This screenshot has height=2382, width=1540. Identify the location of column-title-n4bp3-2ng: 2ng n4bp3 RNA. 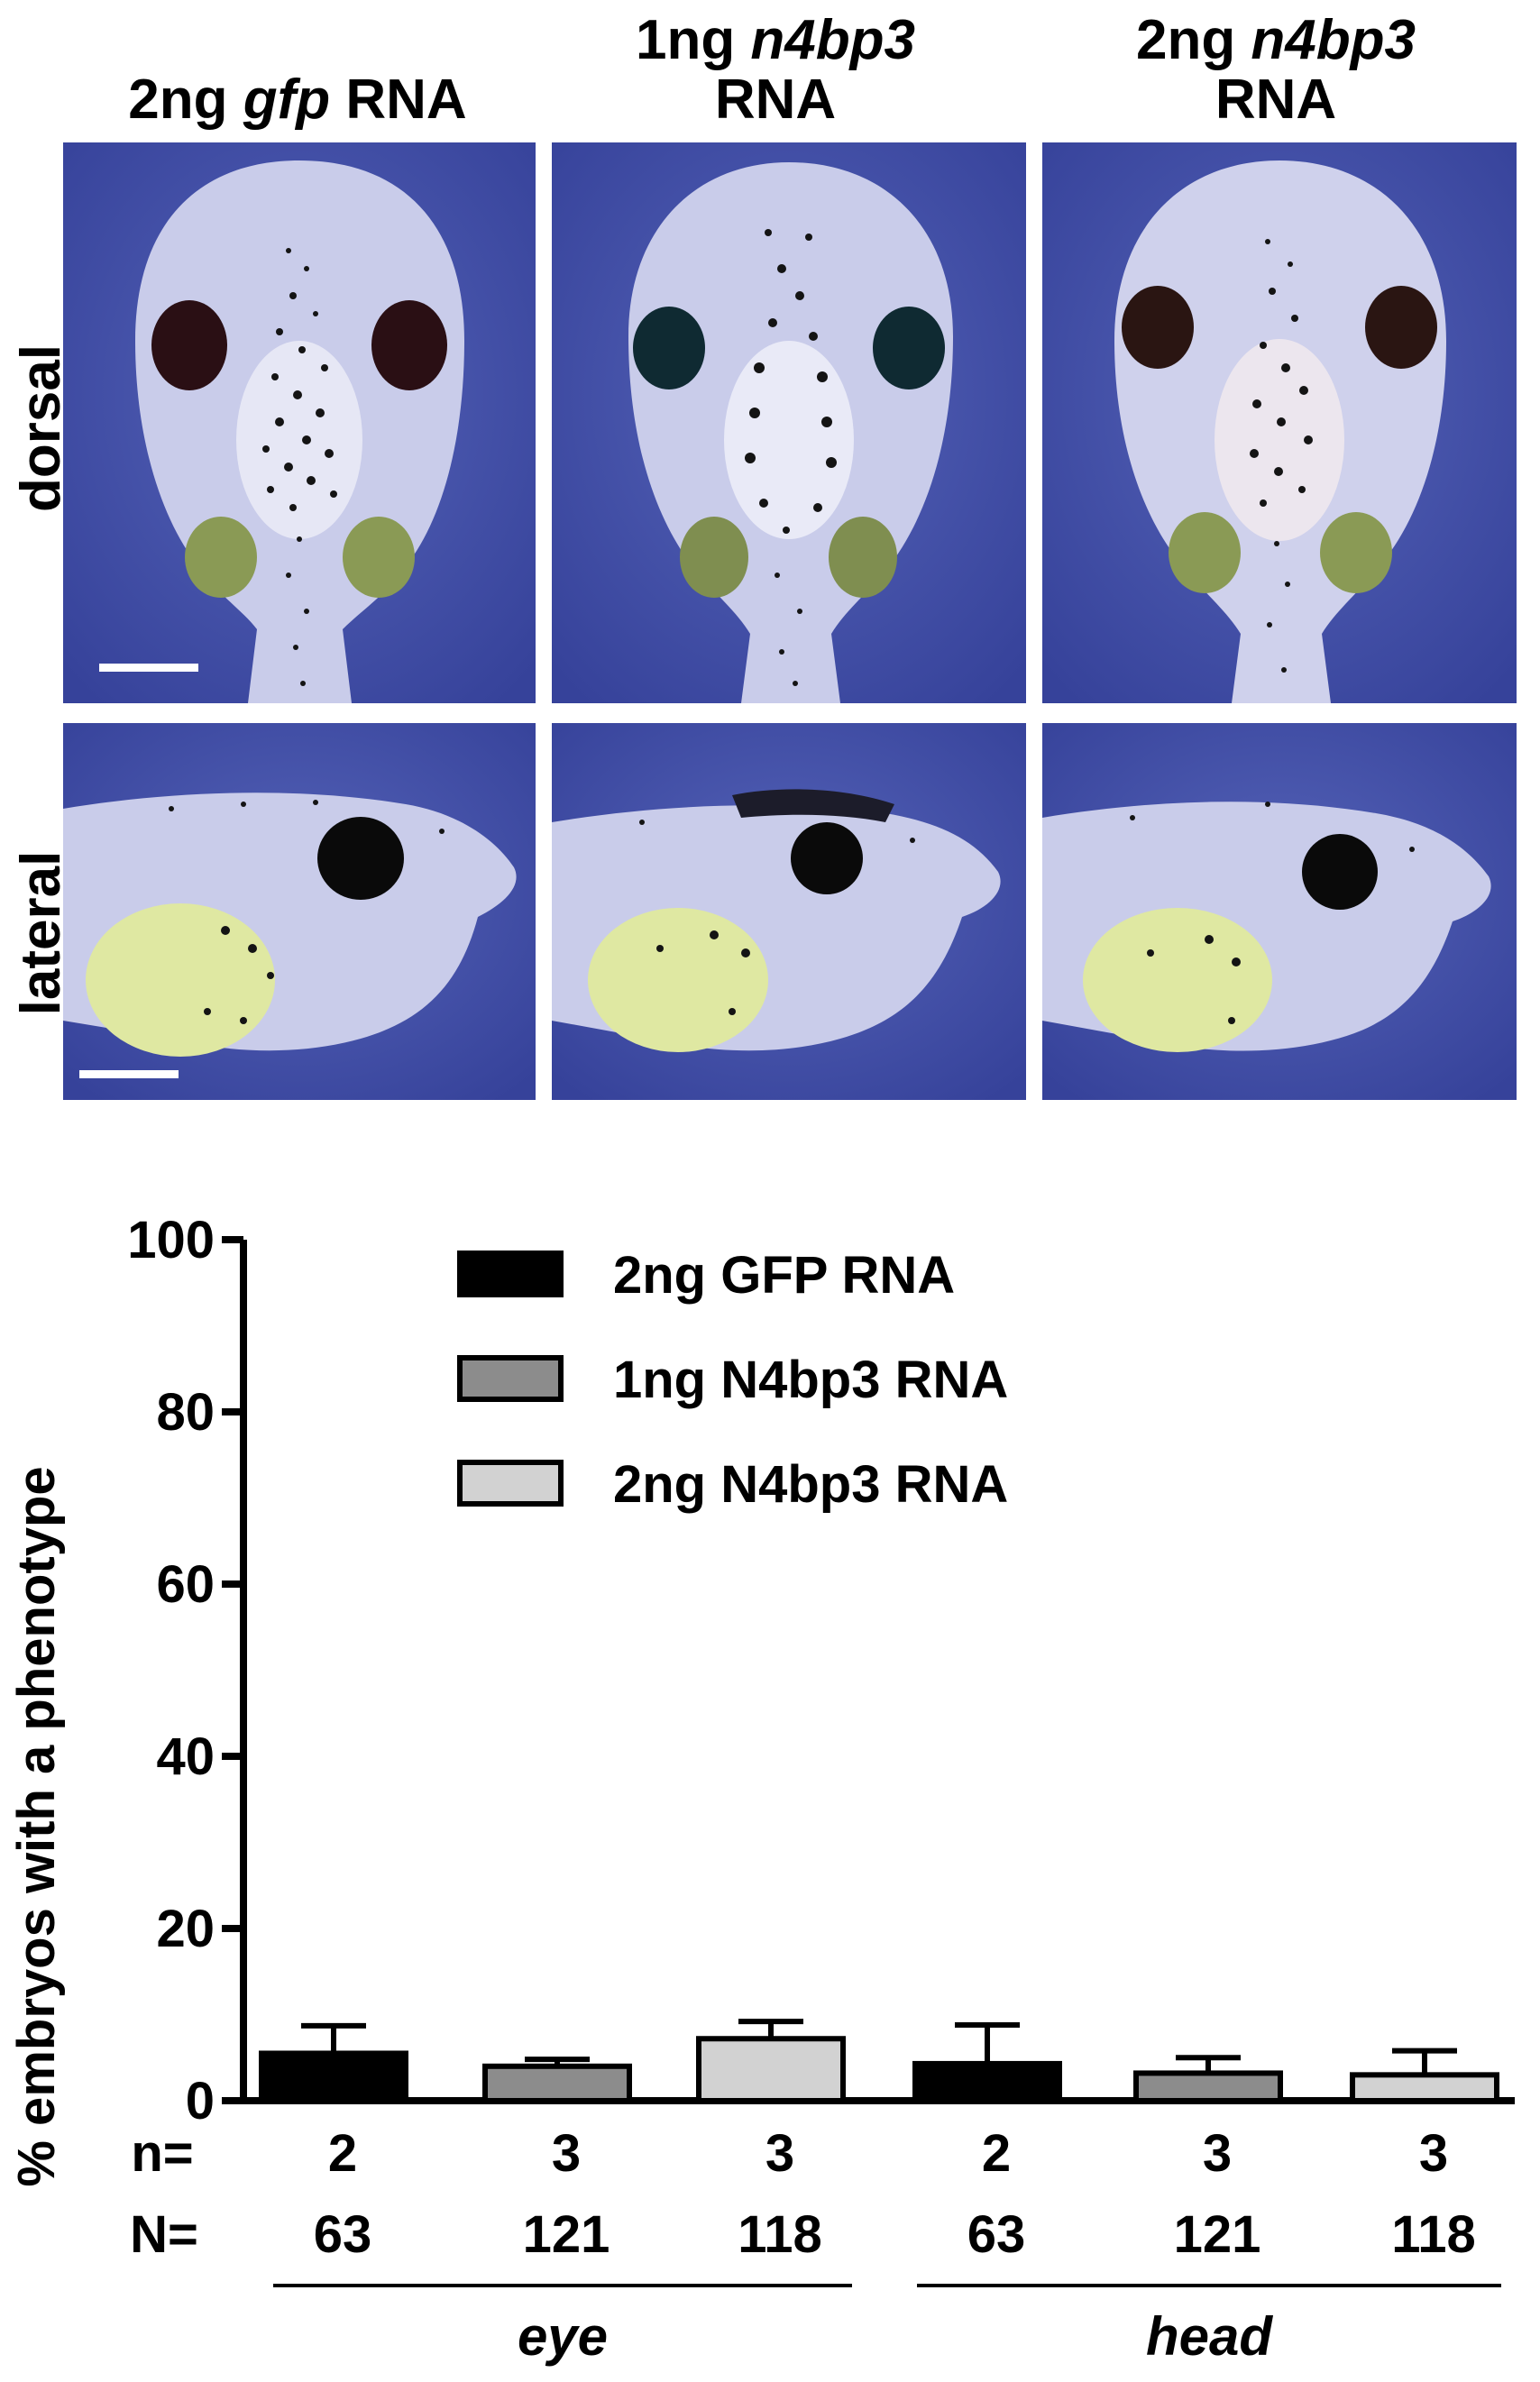
(1275, 70).